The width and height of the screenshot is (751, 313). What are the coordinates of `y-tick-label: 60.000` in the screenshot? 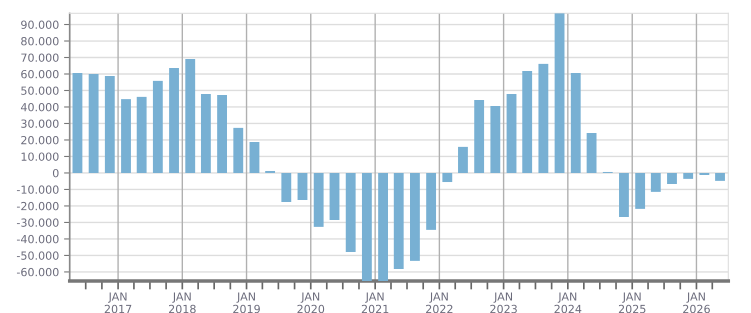 It's located at (40, 74).